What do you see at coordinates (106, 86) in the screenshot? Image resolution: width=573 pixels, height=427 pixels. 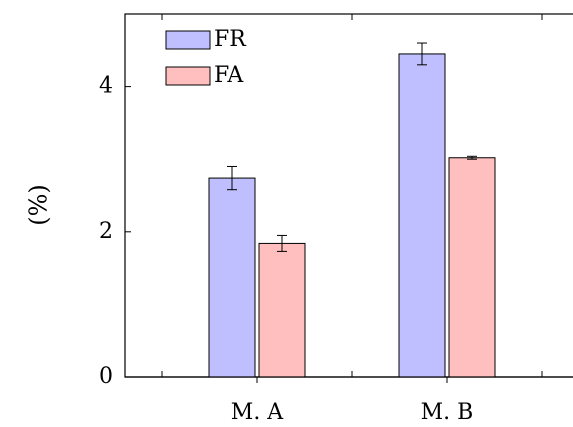 I see `y-tick-label: 4` at bounding box center [106, 86].